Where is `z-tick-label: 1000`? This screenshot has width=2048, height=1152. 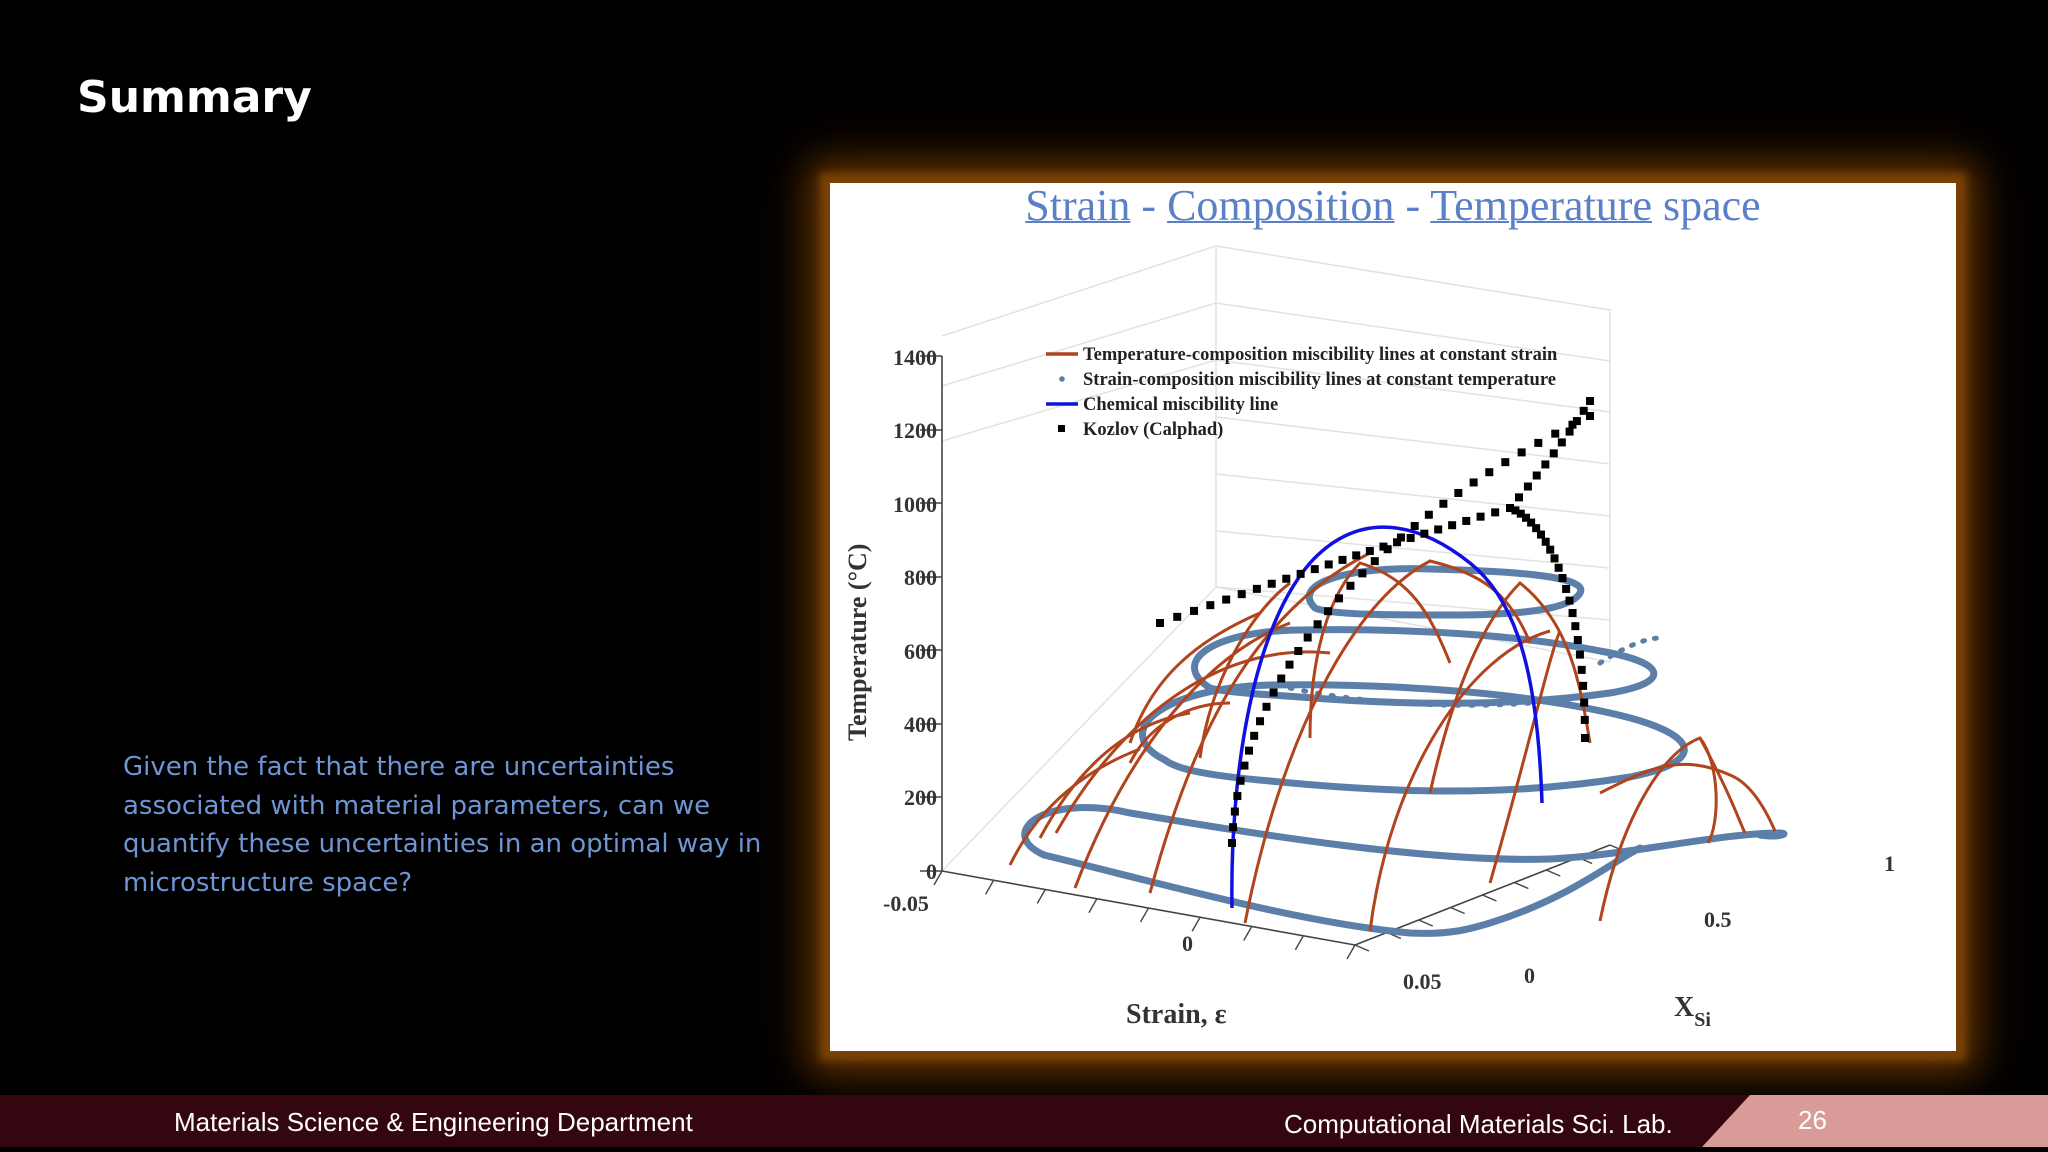 z-tick-label: 1000 is located at coordinates (915, 504).